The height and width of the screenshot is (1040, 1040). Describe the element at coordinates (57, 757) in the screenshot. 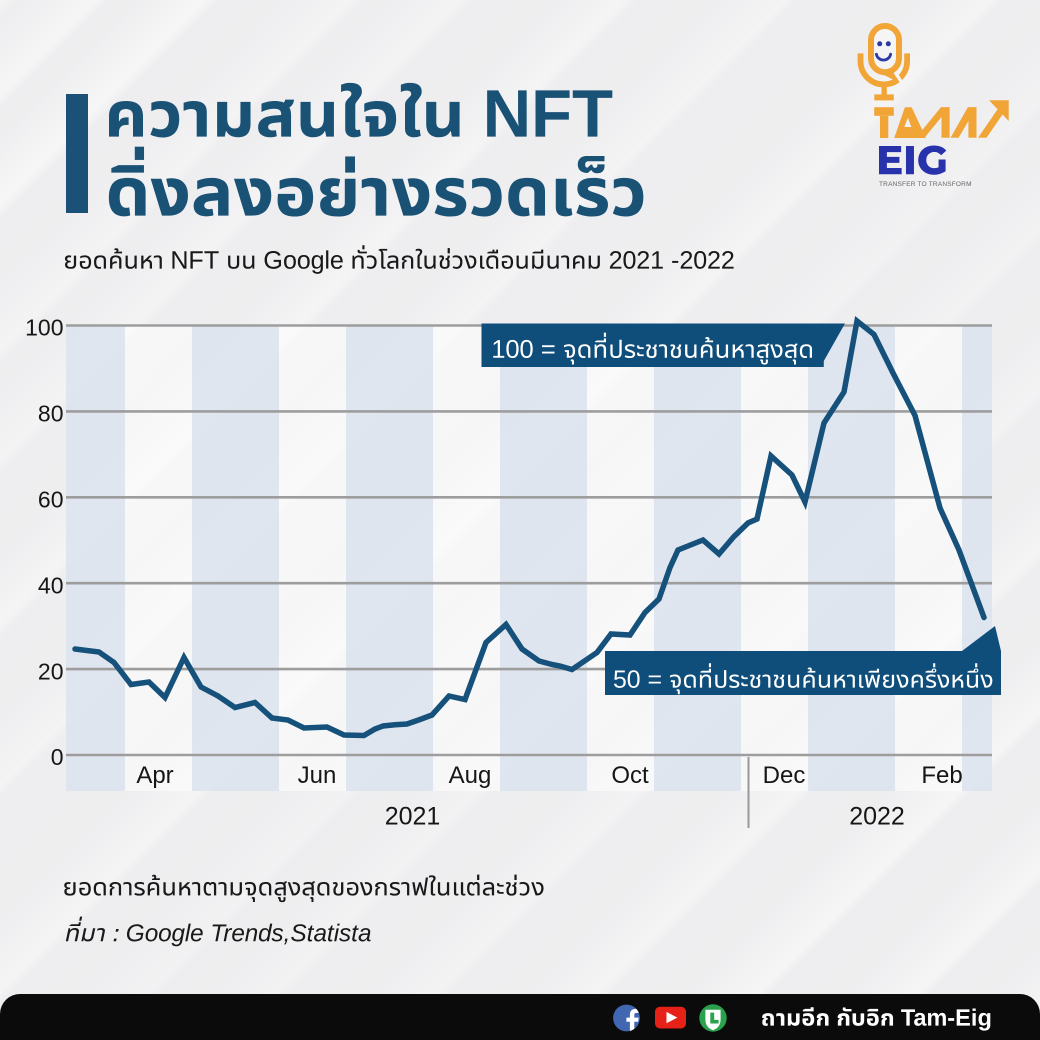

I see `svg-text: 0` at that location.